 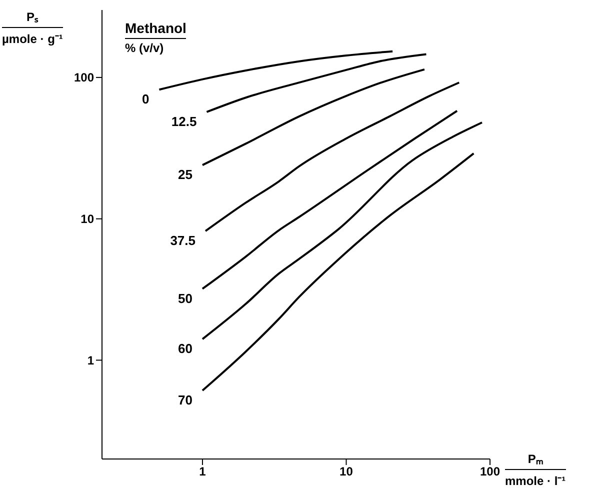 I want to click on series-label: 12.5, so click(x=184, y=121).